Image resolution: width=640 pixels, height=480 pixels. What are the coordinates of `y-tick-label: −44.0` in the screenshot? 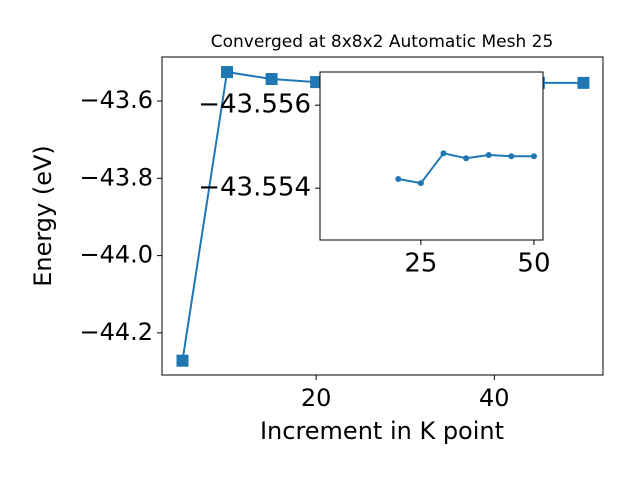 It's located at (116, 255).